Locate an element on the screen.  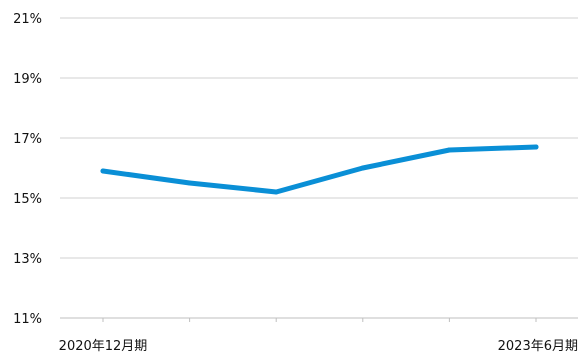
series-layer is located at coordinates (319, 169).